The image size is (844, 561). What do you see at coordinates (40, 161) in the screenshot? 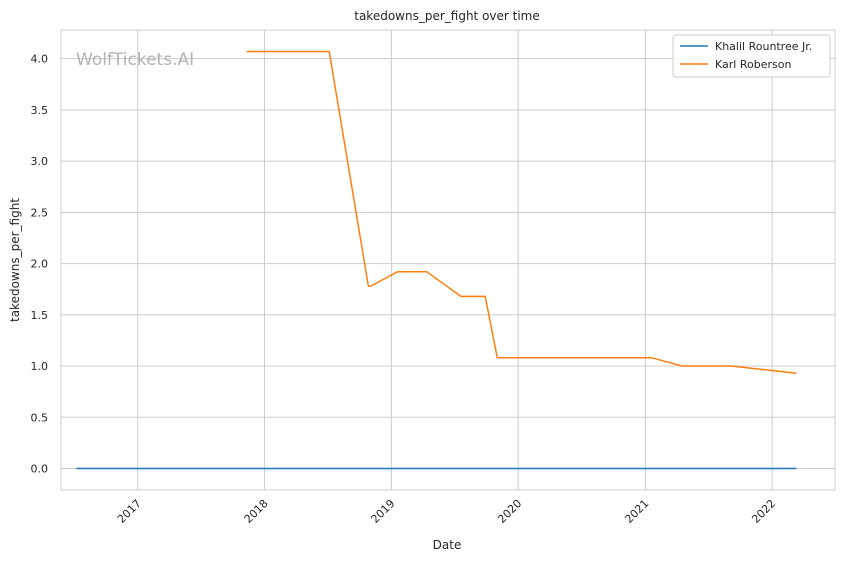
I see `y-tick-label: 3.0` at bounding box center [40, 161].